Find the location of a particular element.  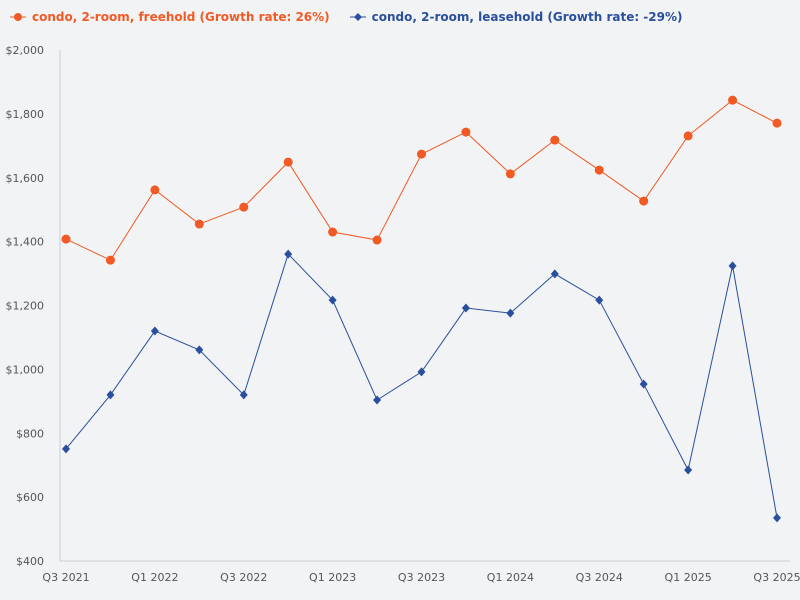

y-tick-label: $1,800 is located at coordinates (25, 114).